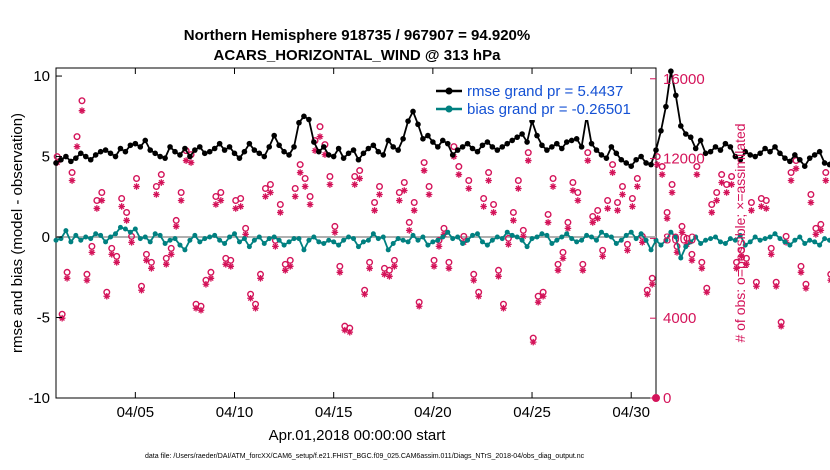 The image size is (830, 470). I want to click on y-tick-label-left: -10, so click(39, 398).